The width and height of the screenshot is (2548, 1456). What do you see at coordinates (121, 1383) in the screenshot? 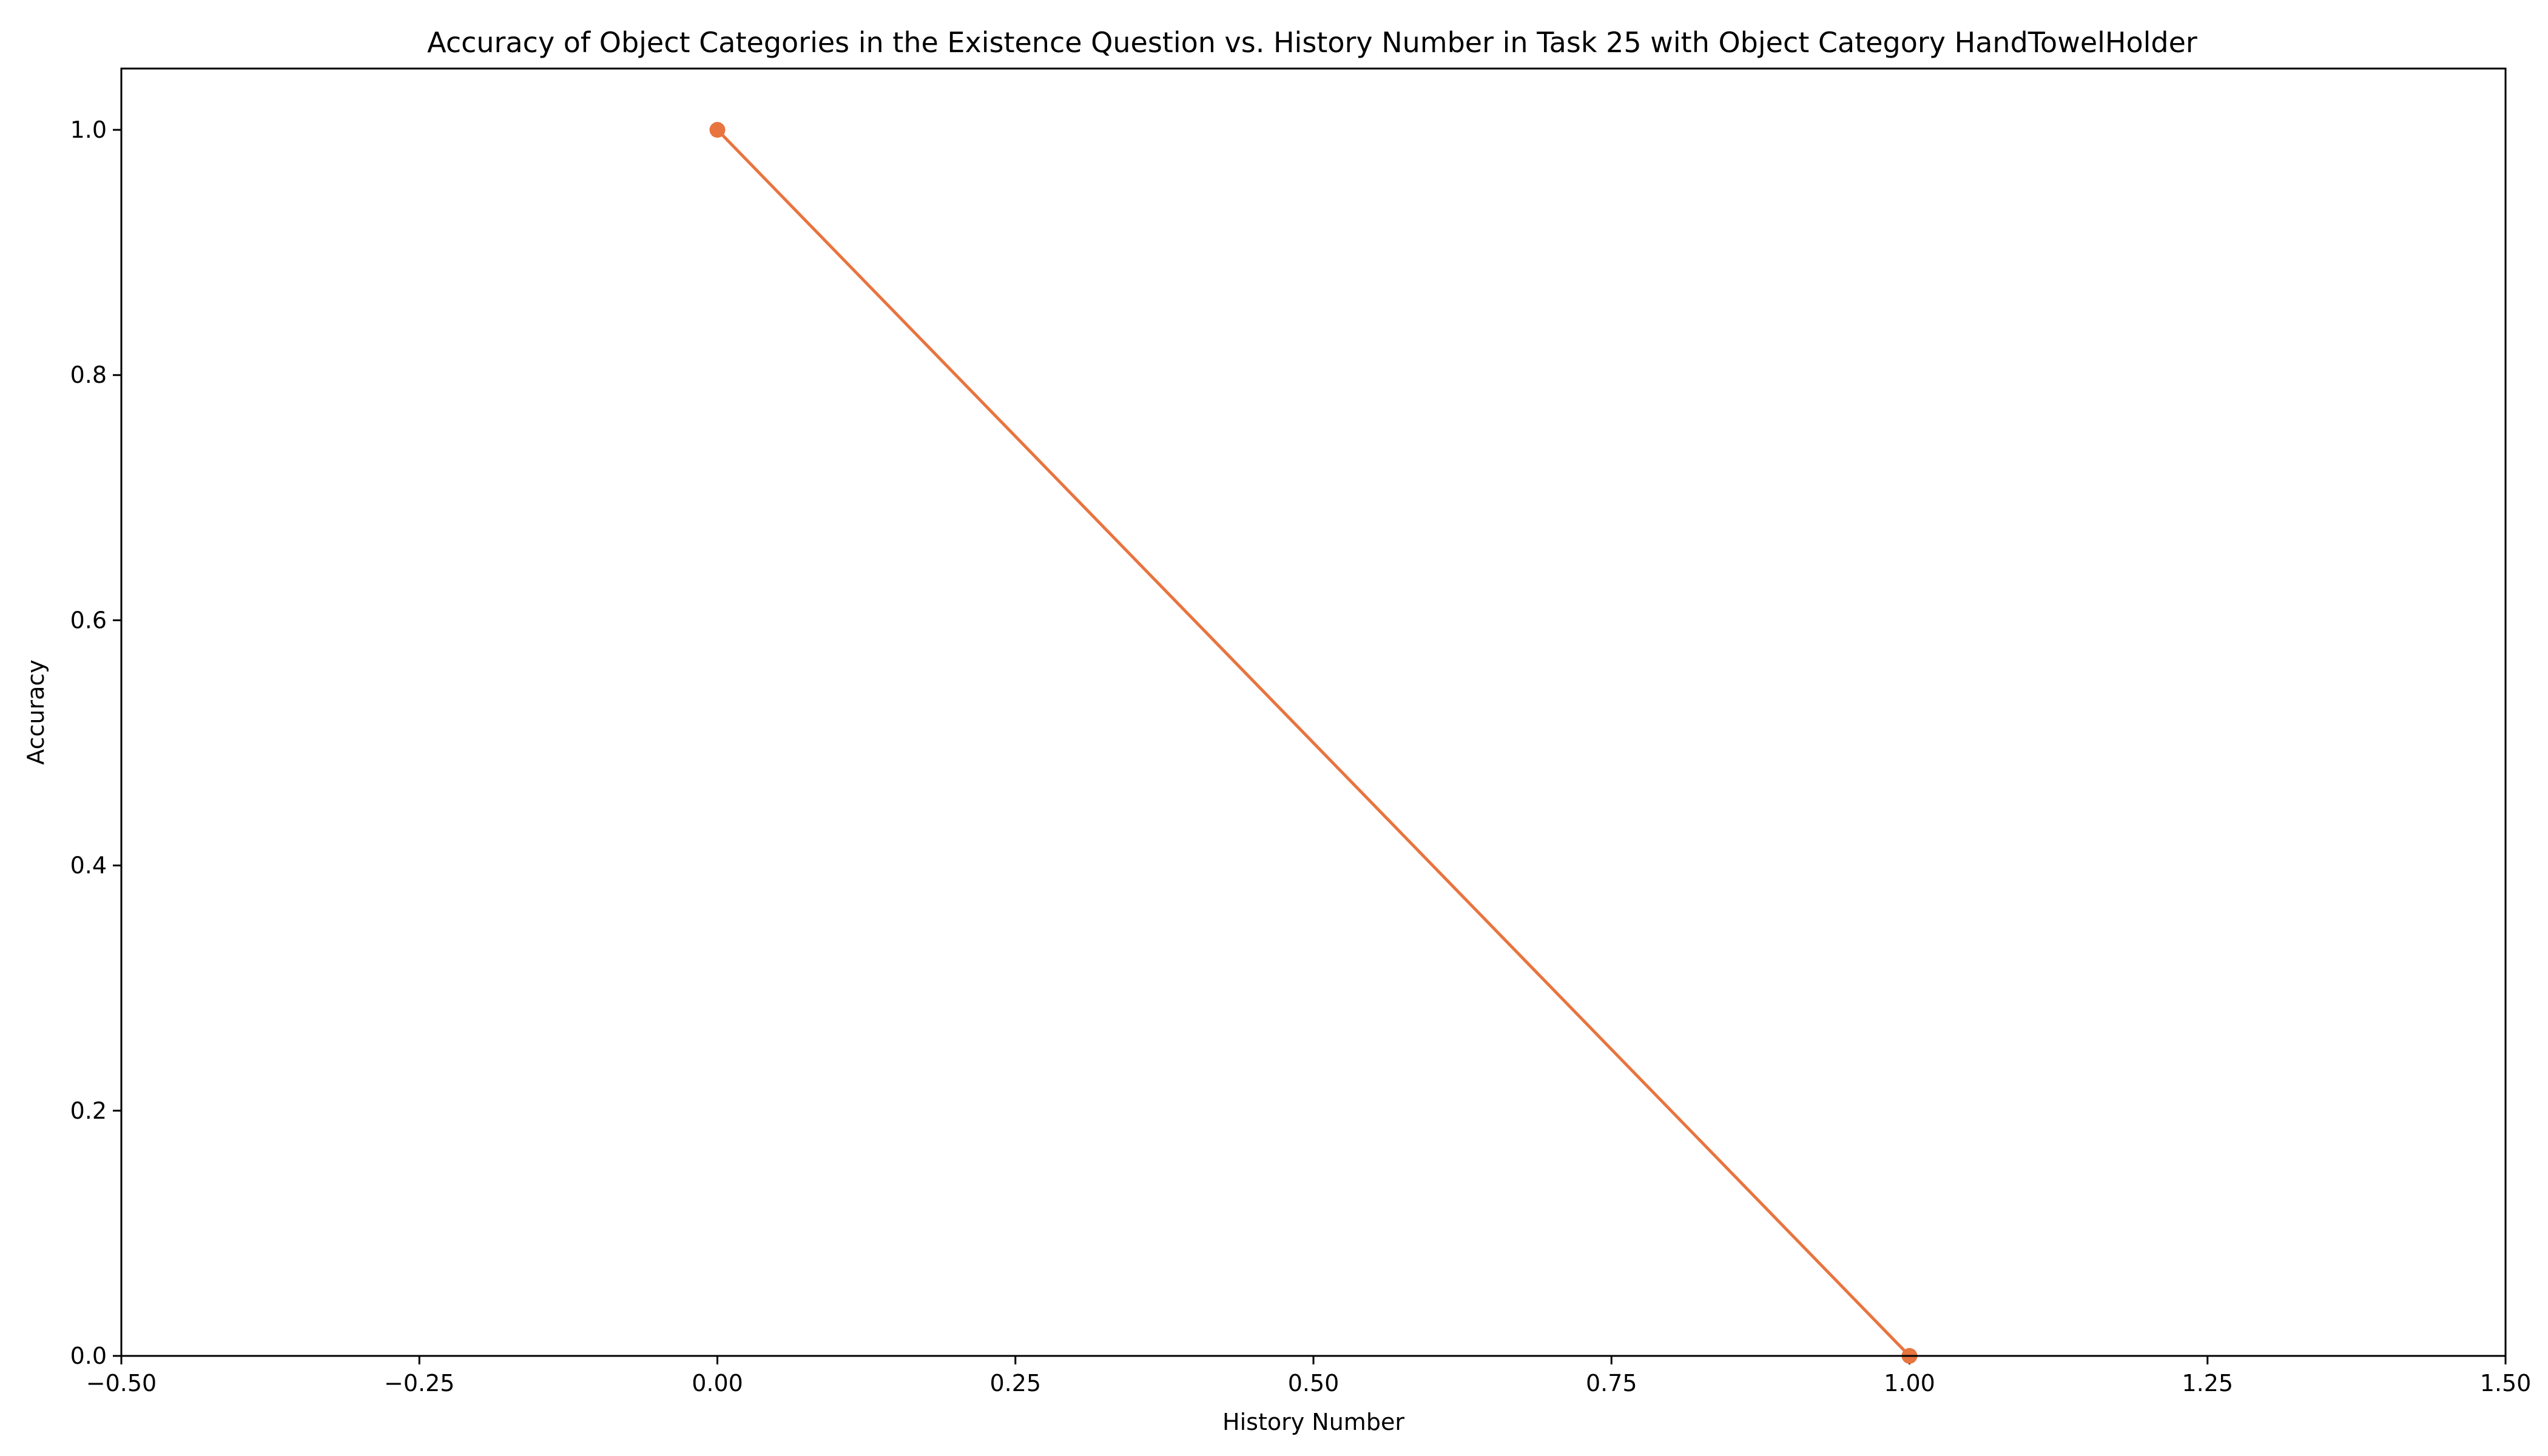
I see `x-tick-label: −0.50` at bounding box center [121, 1383].